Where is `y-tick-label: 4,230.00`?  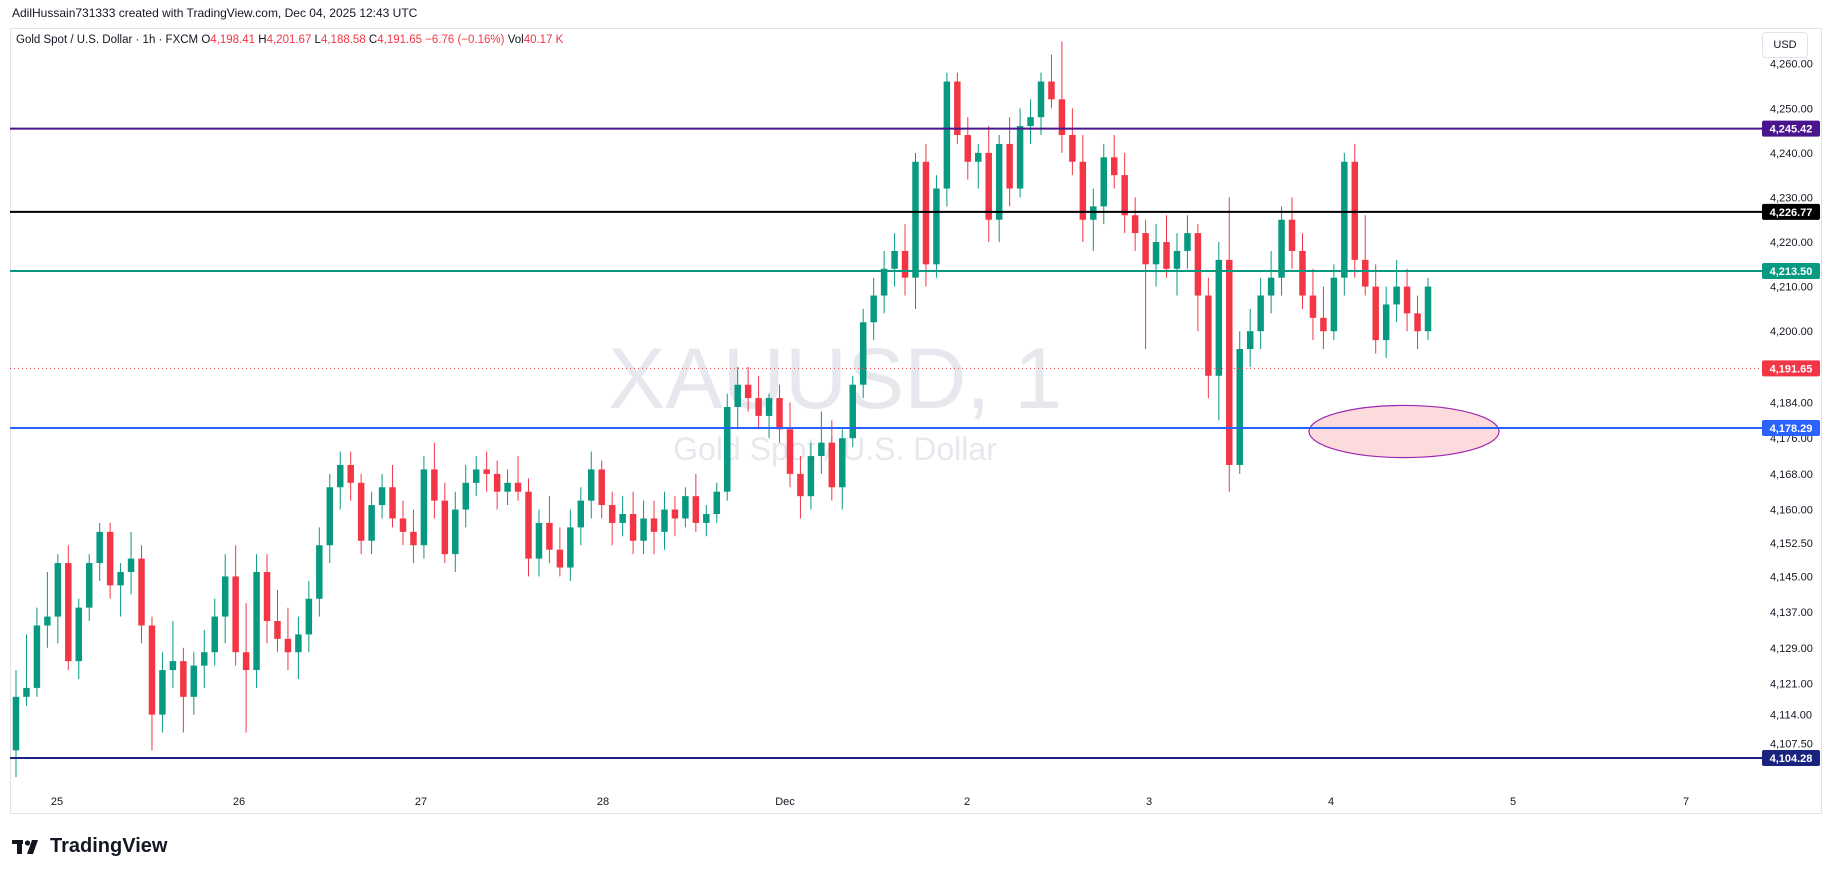 y-tick-label: 4,230.00 is located at coordinates (1791, 198).